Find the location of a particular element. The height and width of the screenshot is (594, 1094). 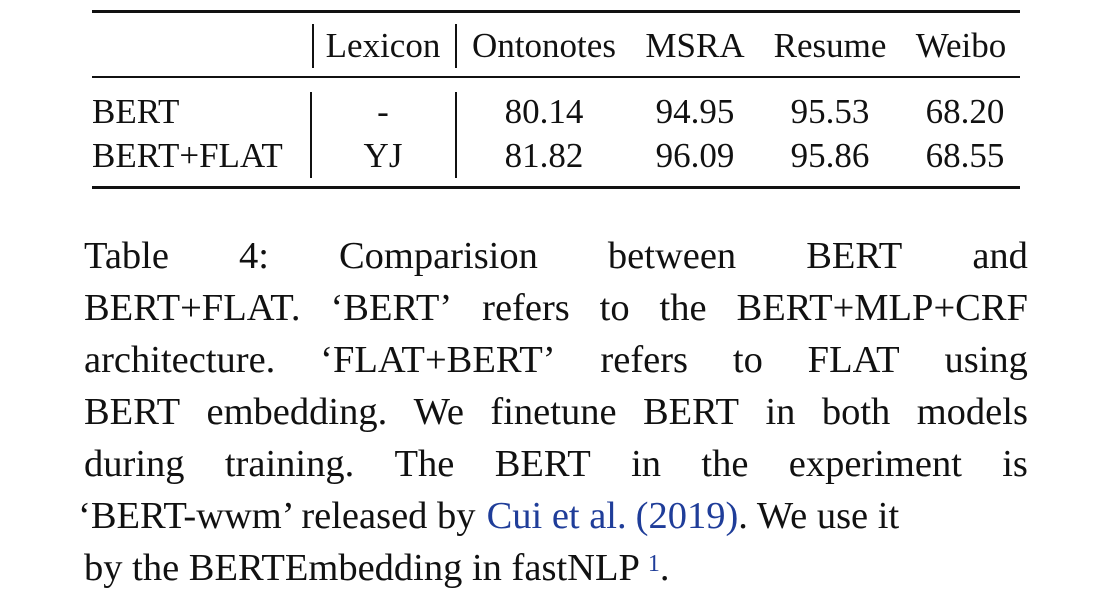

cell-bert-resume: 95.53 is located at coordinates (830, 111).